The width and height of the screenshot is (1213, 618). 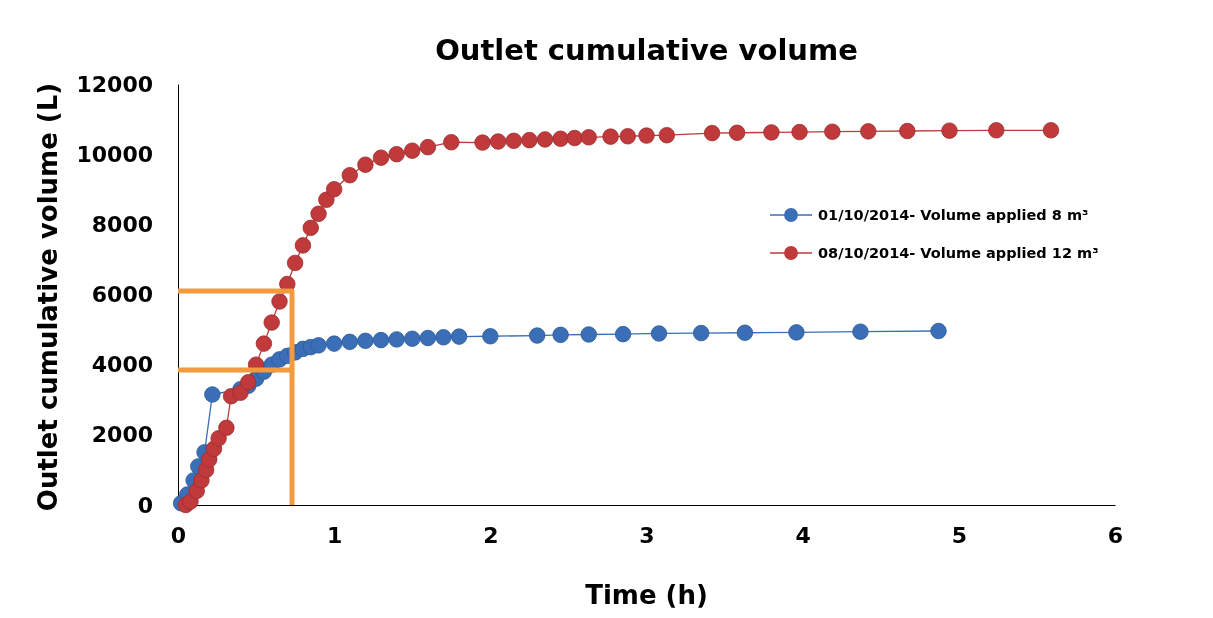 What do you see at coordinates (491, 535) in the screenshot?
I see `x-tick-label: 2` at bounding box center [491, 535].